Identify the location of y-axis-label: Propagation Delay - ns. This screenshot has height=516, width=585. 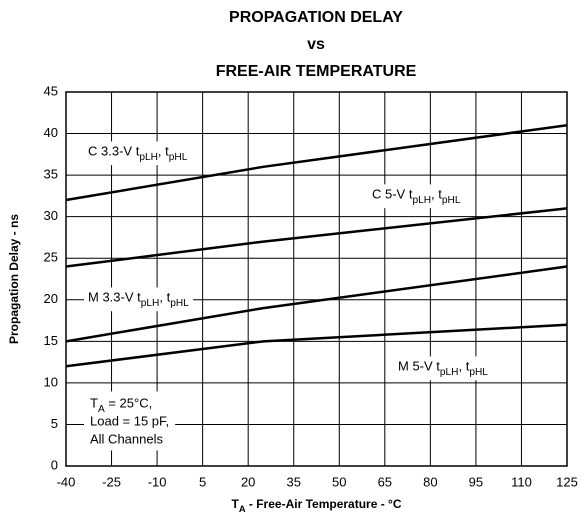
(14, 279).